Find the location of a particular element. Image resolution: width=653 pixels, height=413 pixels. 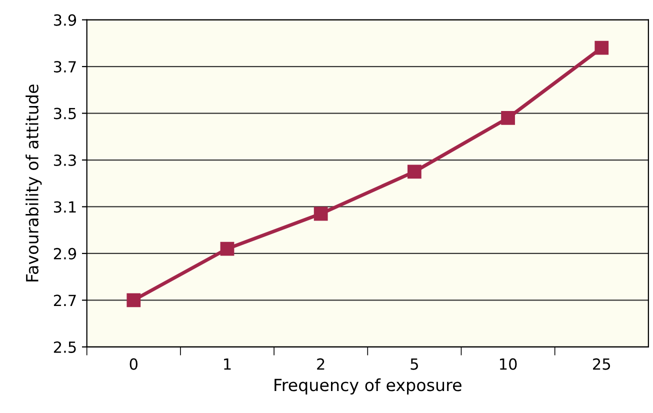

x-tick-label: 10 is located at coordinates (508, 364).